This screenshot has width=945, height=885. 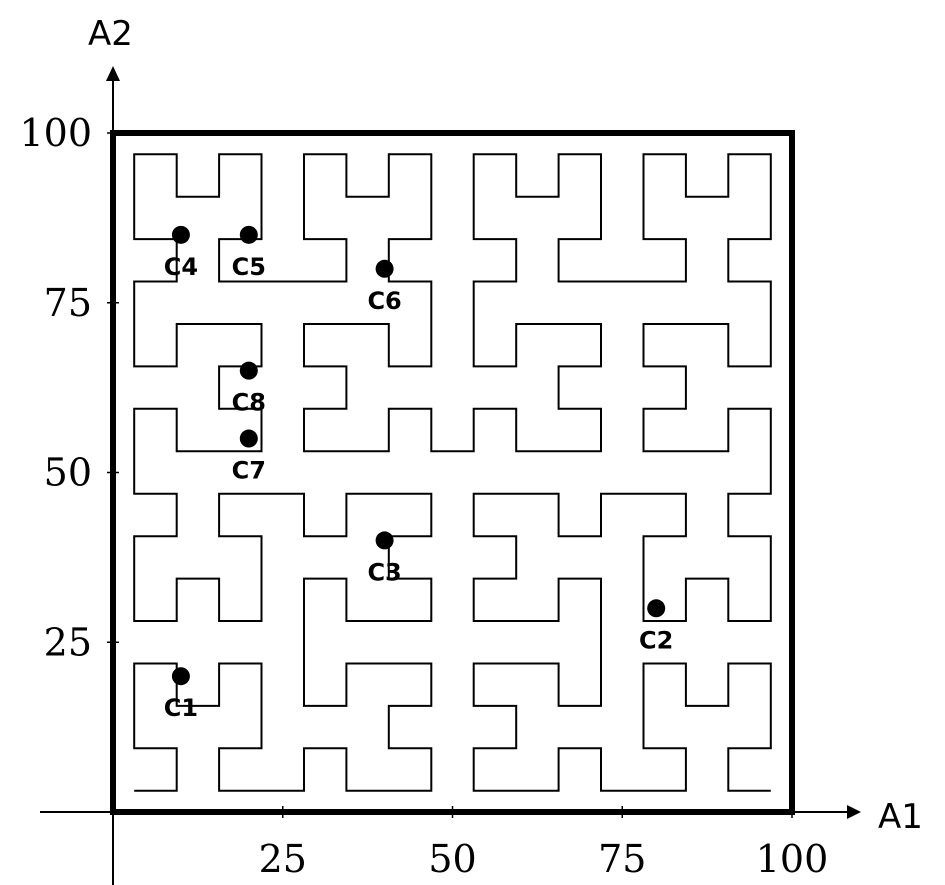 I want to click on x-axis-arrow-icon, so click(x=854, y=812).